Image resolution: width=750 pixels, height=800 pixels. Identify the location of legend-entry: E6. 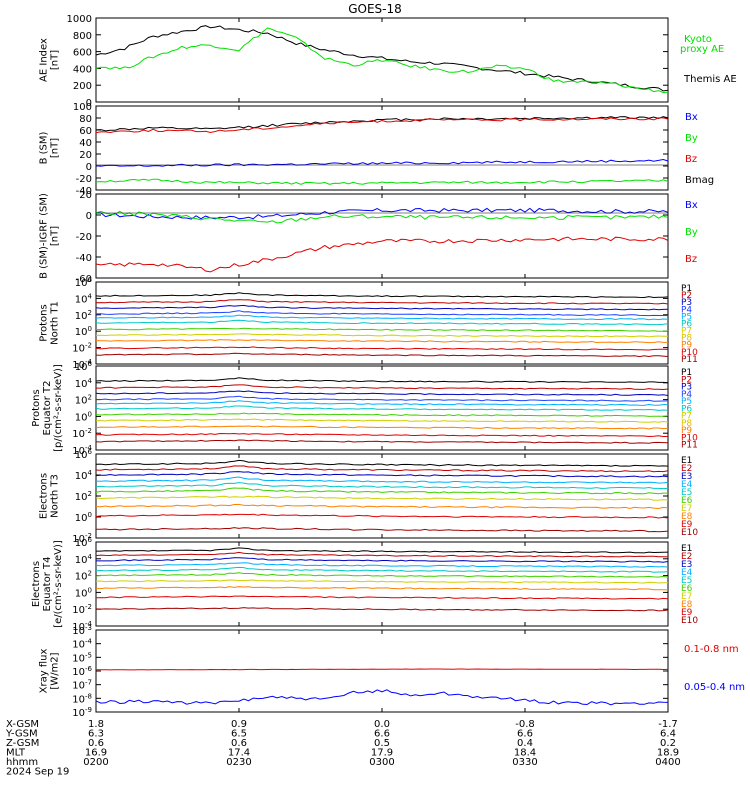
(687, 501).